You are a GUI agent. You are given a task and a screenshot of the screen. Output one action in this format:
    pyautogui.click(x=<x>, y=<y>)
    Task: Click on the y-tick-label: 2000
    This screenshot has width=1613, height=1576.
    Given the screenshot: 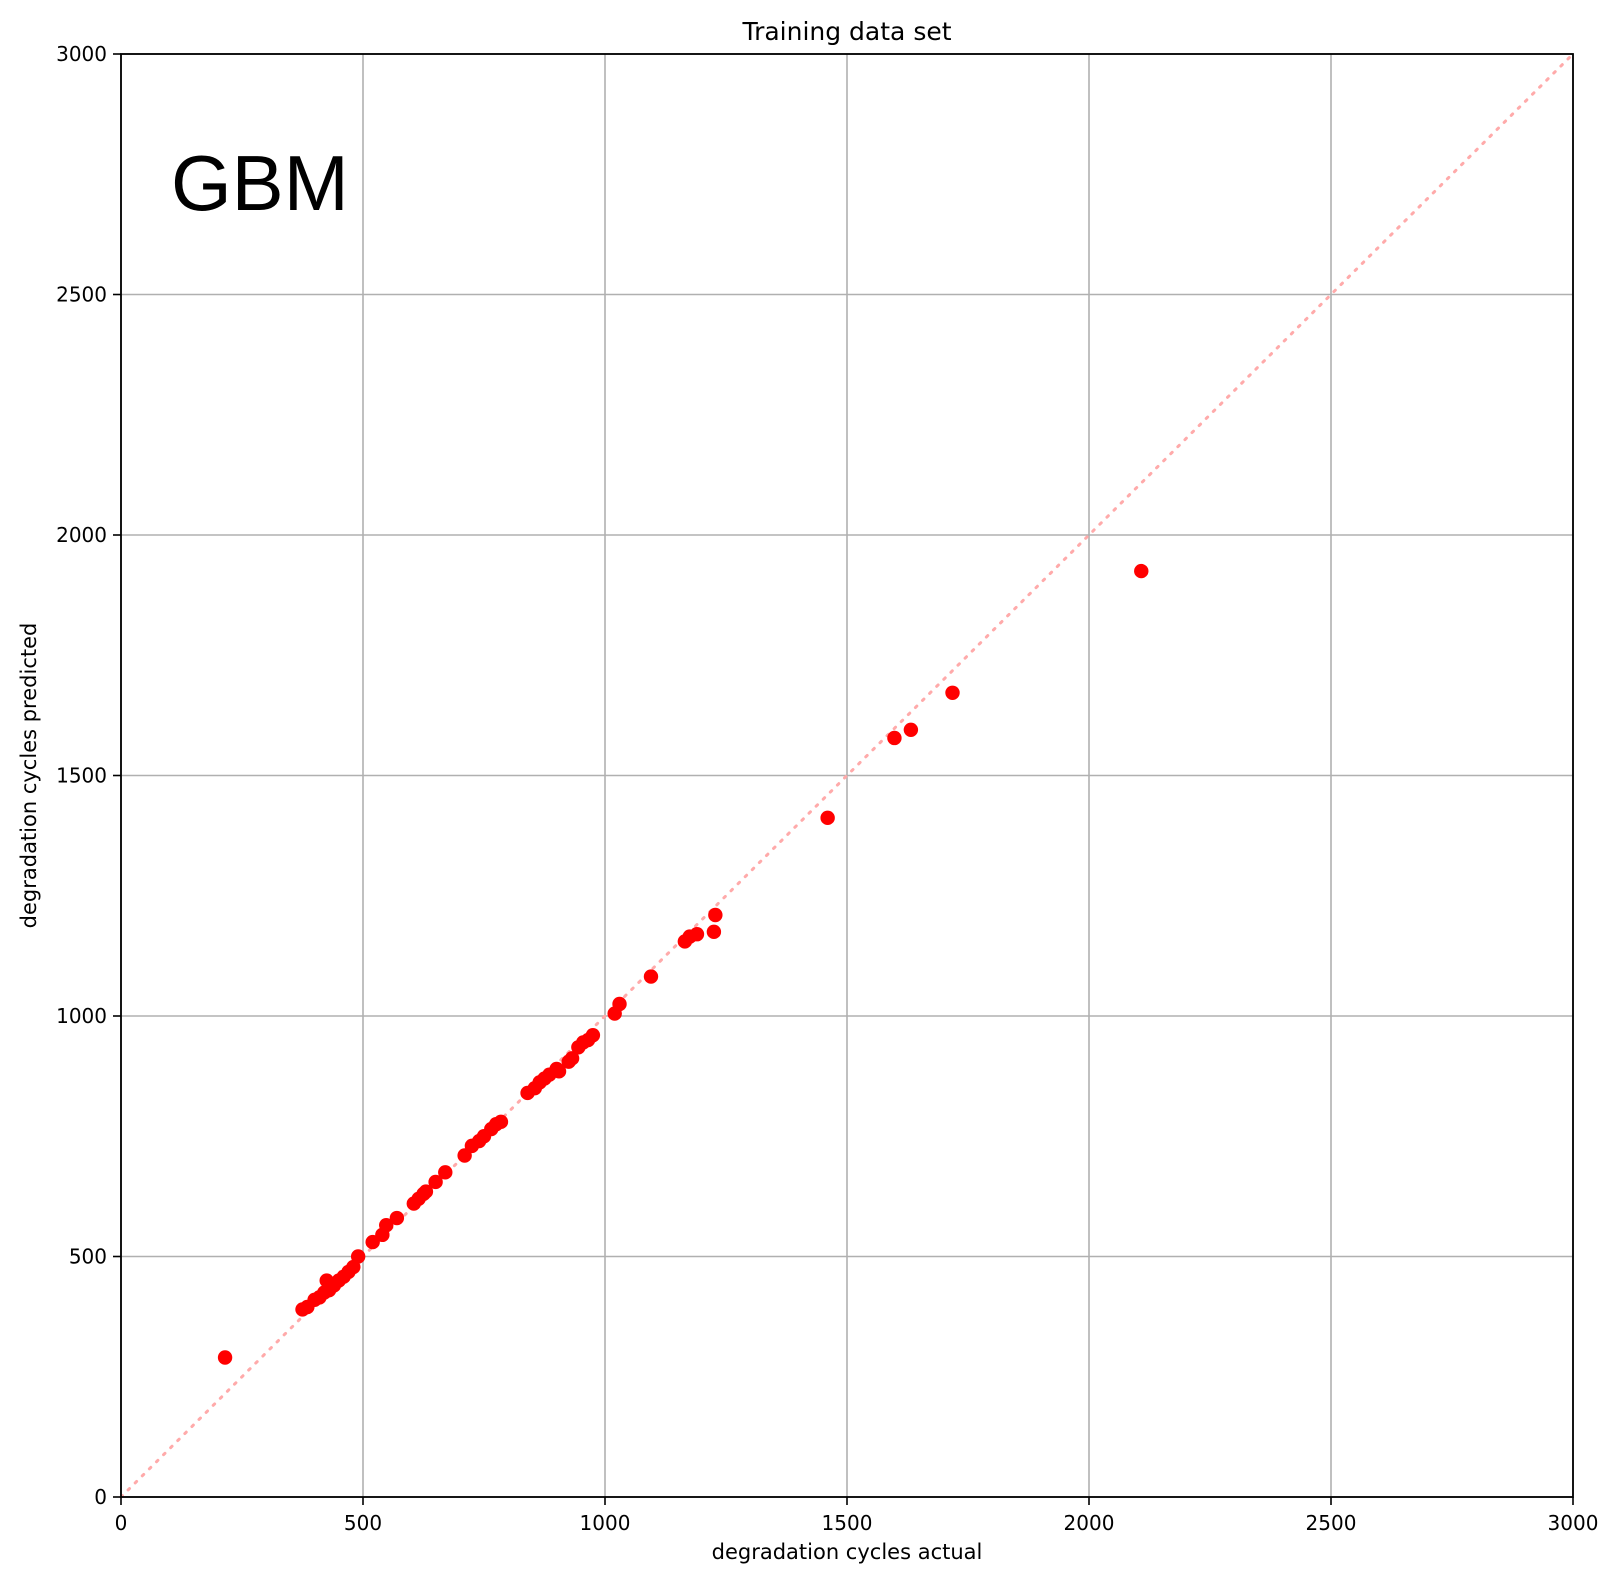 What is the action you would take?
    pyautogui.click(x=81, y=535)
    